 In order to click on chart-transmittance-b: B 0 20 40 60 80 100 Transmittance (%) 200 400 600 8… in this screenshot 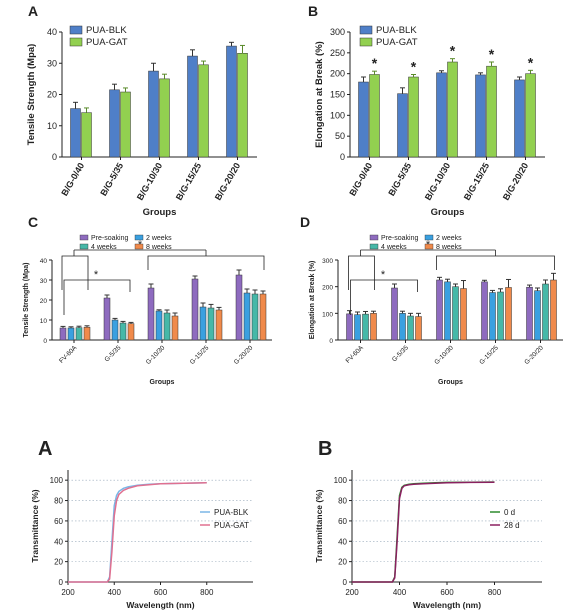, I will do `click(428, 524)`.